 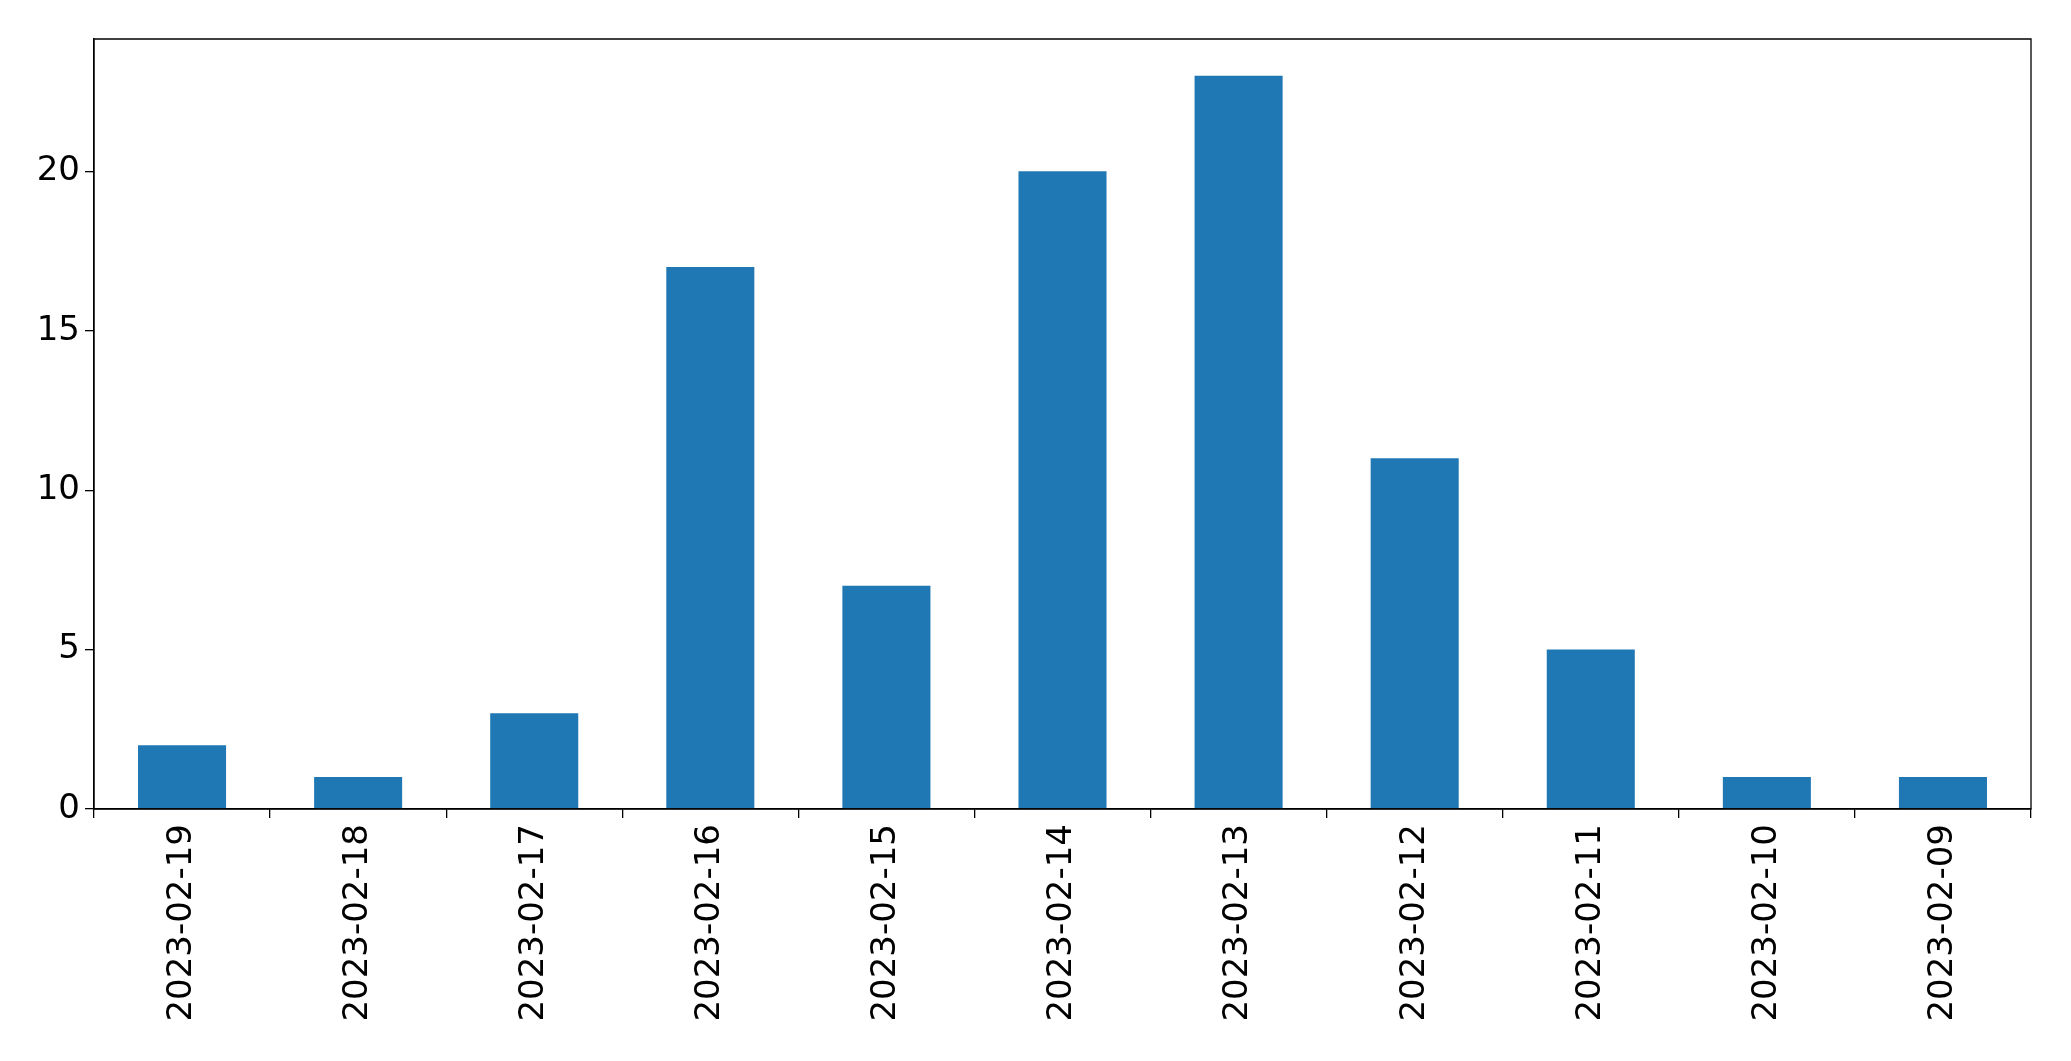 I want to click on x-tick-label: 2023-02-15, so click(x=883, y=923).